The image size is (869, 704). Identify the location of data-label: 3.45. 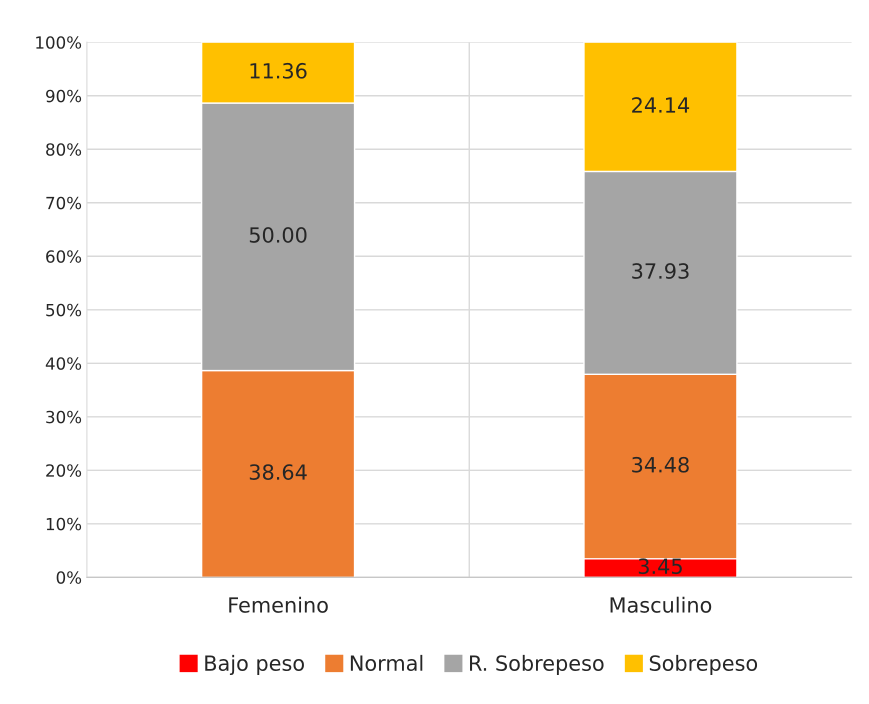
(660, 566).